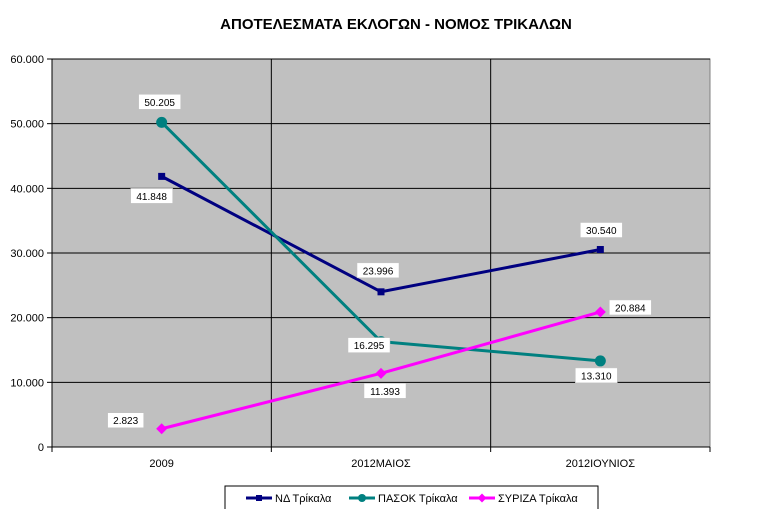 The height and width of the screenshot is (509, 760). I want to click on data-label-text: 23.996, so click(378, 271).